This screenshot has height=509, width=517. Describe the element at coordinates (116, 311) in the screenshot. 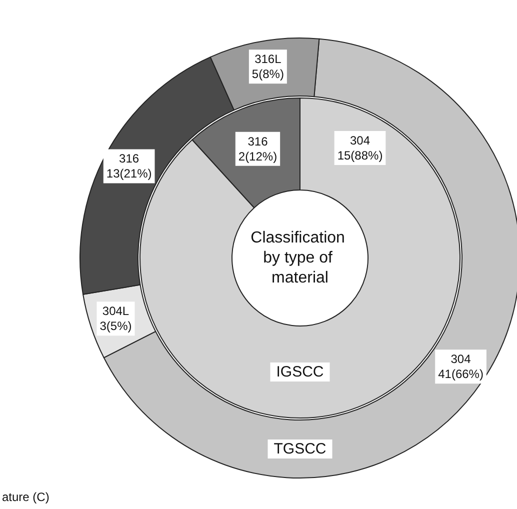

I see `slice-label: 304L` at that location.